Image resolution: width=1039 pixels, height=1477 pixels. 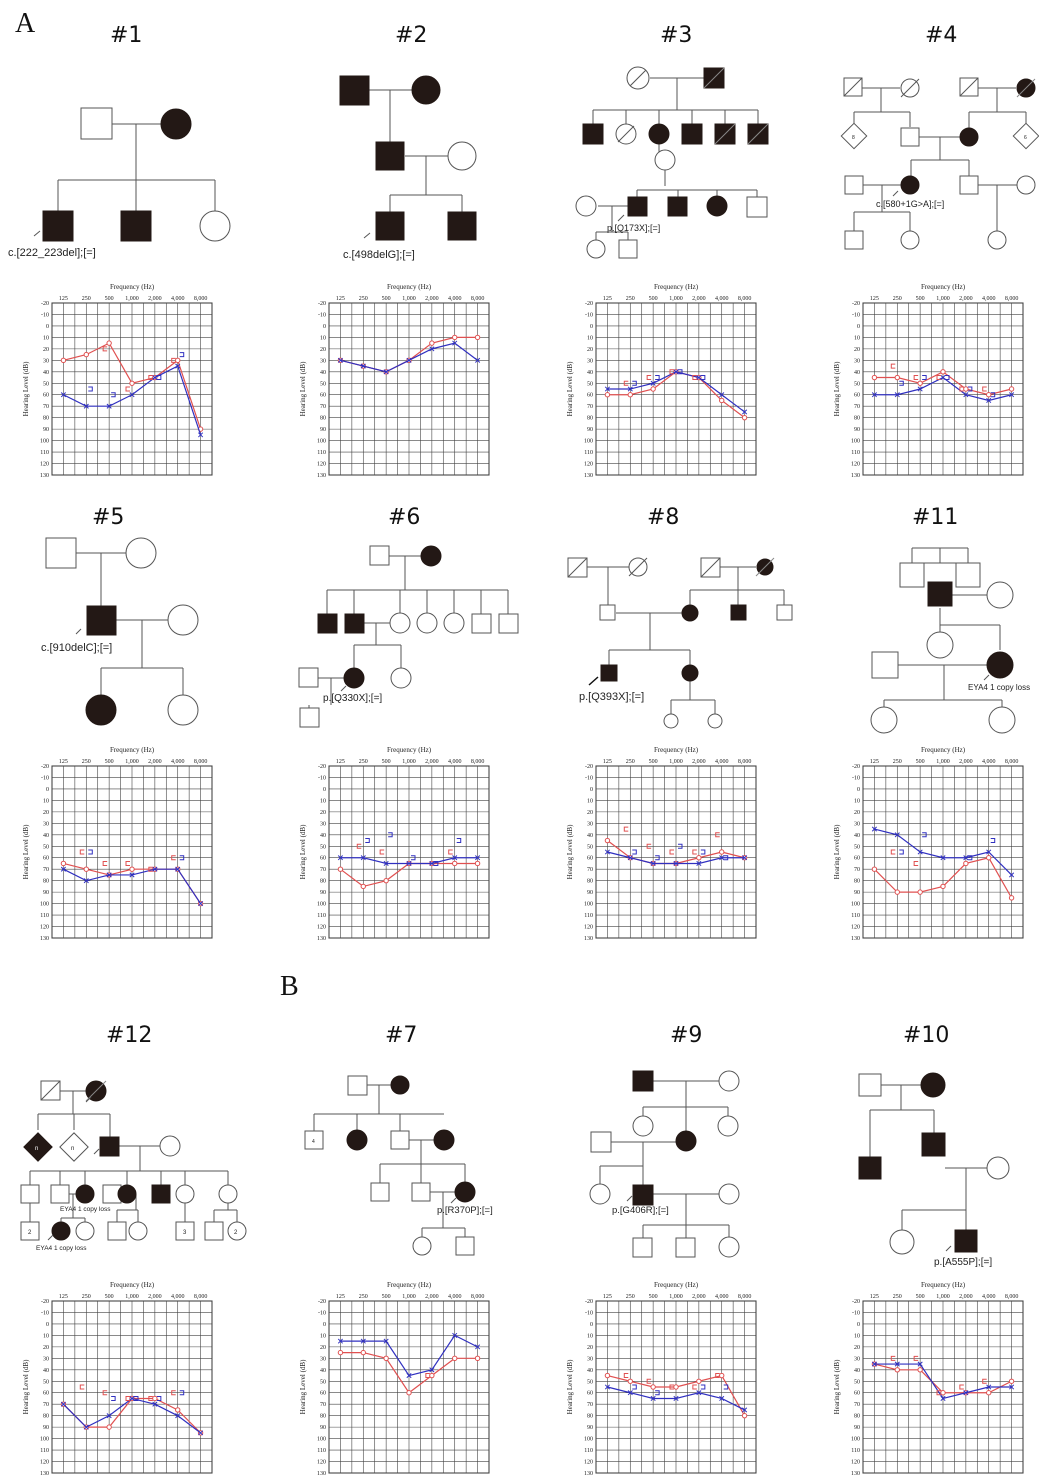 What do you see at coordinates (132, 1297) in the screenshot?
I see `x-tick-label: 1,000` at bounding box center [132, 1297].